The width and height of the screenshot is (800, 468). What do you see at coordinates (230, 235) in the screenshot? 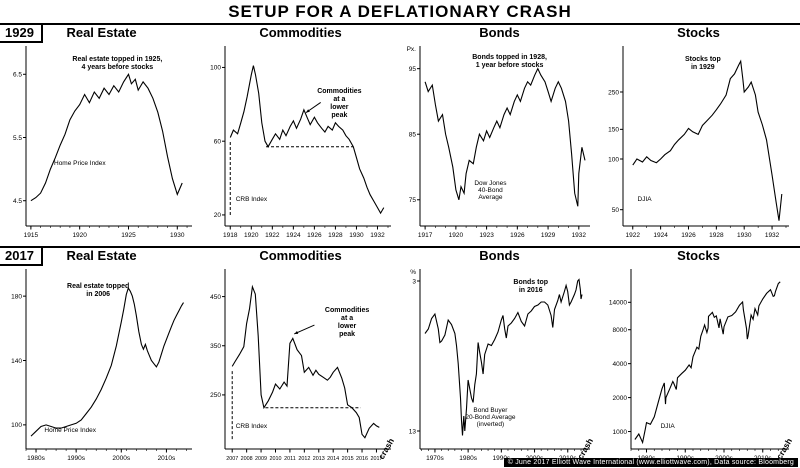
I see `svg-text: 1918` at bounding box center [230, 235].